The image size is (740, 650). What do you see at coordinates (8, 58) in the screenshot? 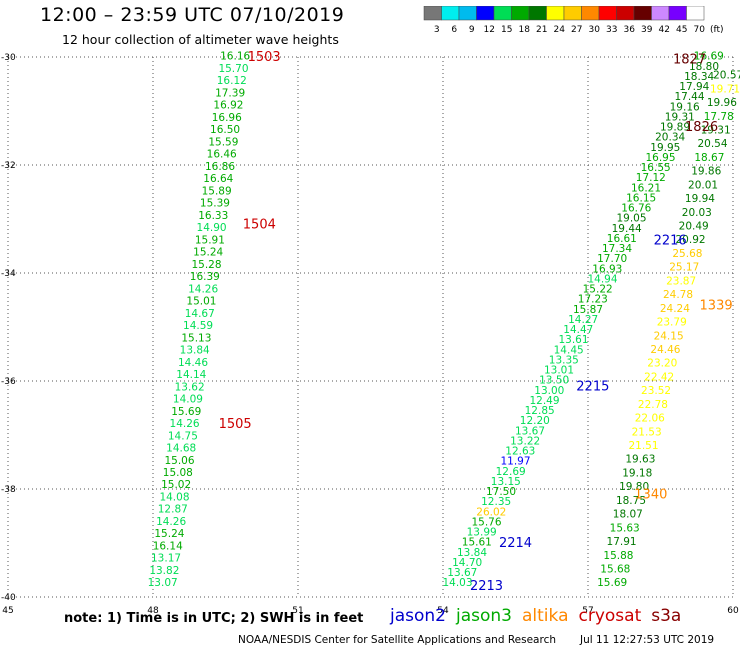
I see `y-tick-label: -30` at bounding box center [8, 58].